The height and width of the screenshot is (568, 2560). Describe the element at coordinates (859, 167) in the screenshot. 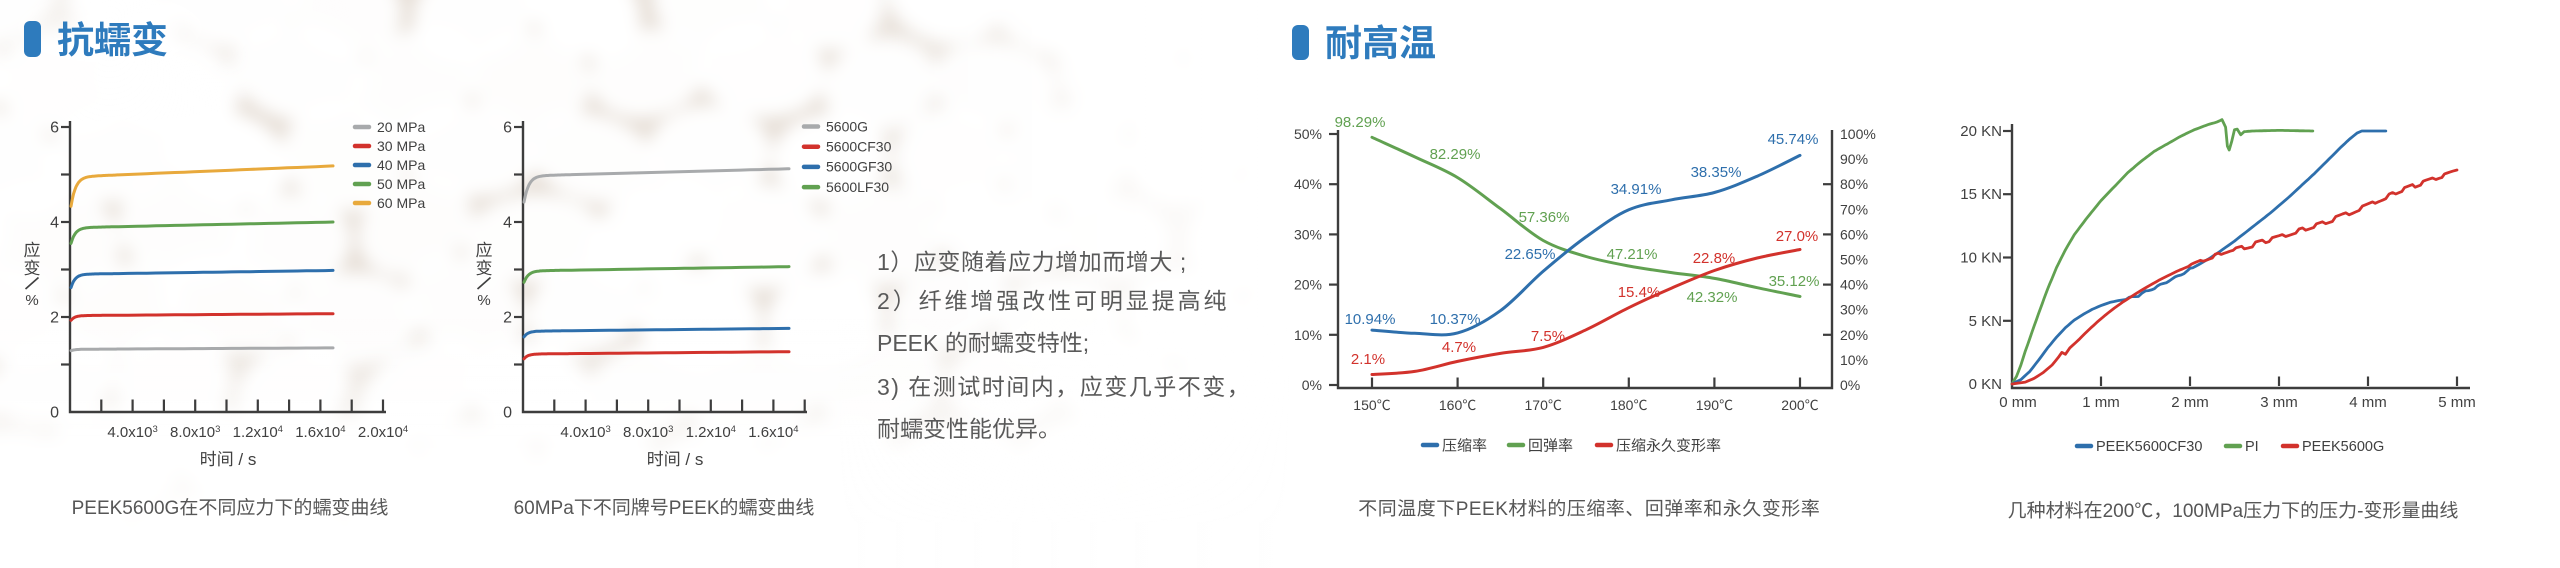

I see `svg-text: 5600GF30` at that location.